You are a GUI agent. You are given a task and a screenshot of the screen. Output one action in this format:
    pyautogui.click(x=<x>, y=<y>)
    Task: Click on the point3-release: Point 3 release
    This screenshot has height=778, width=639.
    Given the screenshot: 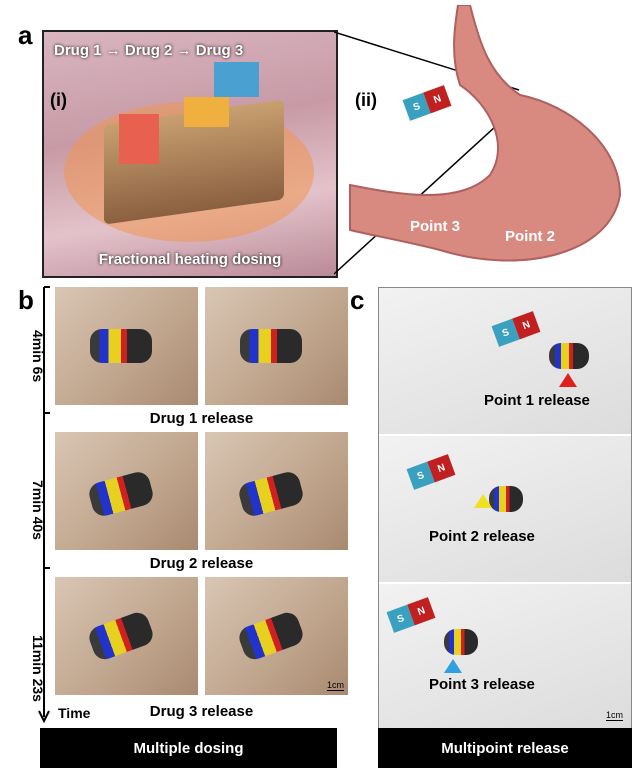 What is the action you would take?
    pyautogui.click(x=482, y=684)
    